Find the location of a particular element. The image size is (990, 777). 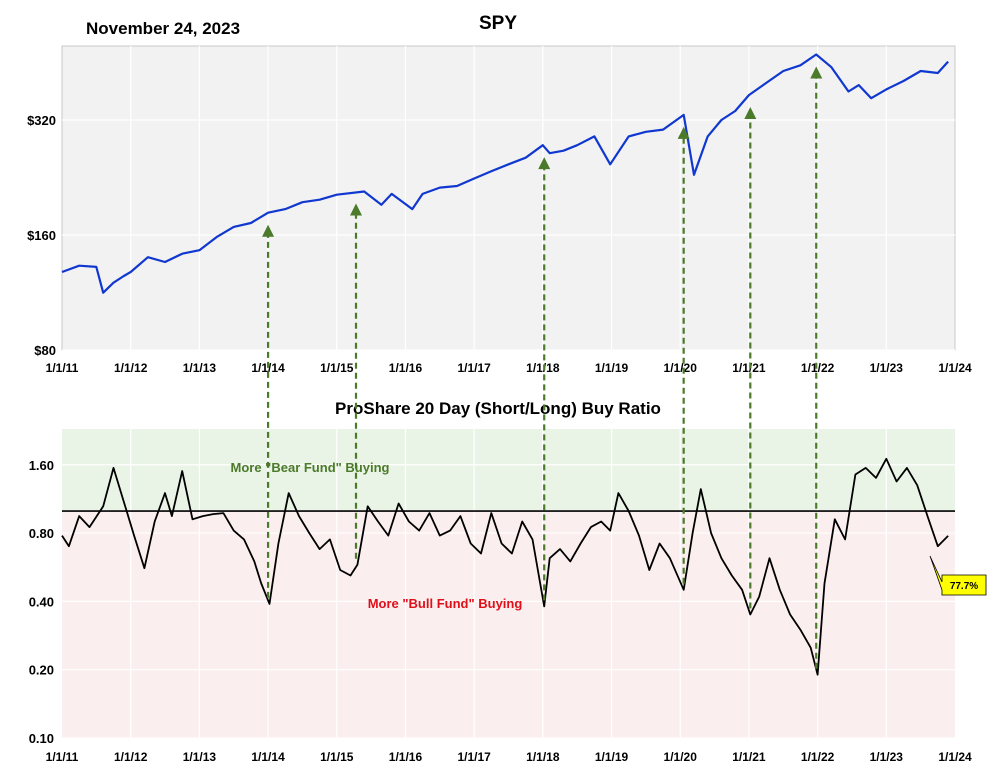

price-xtick-label: 1/1/16 is located at coordinates (406, 368).